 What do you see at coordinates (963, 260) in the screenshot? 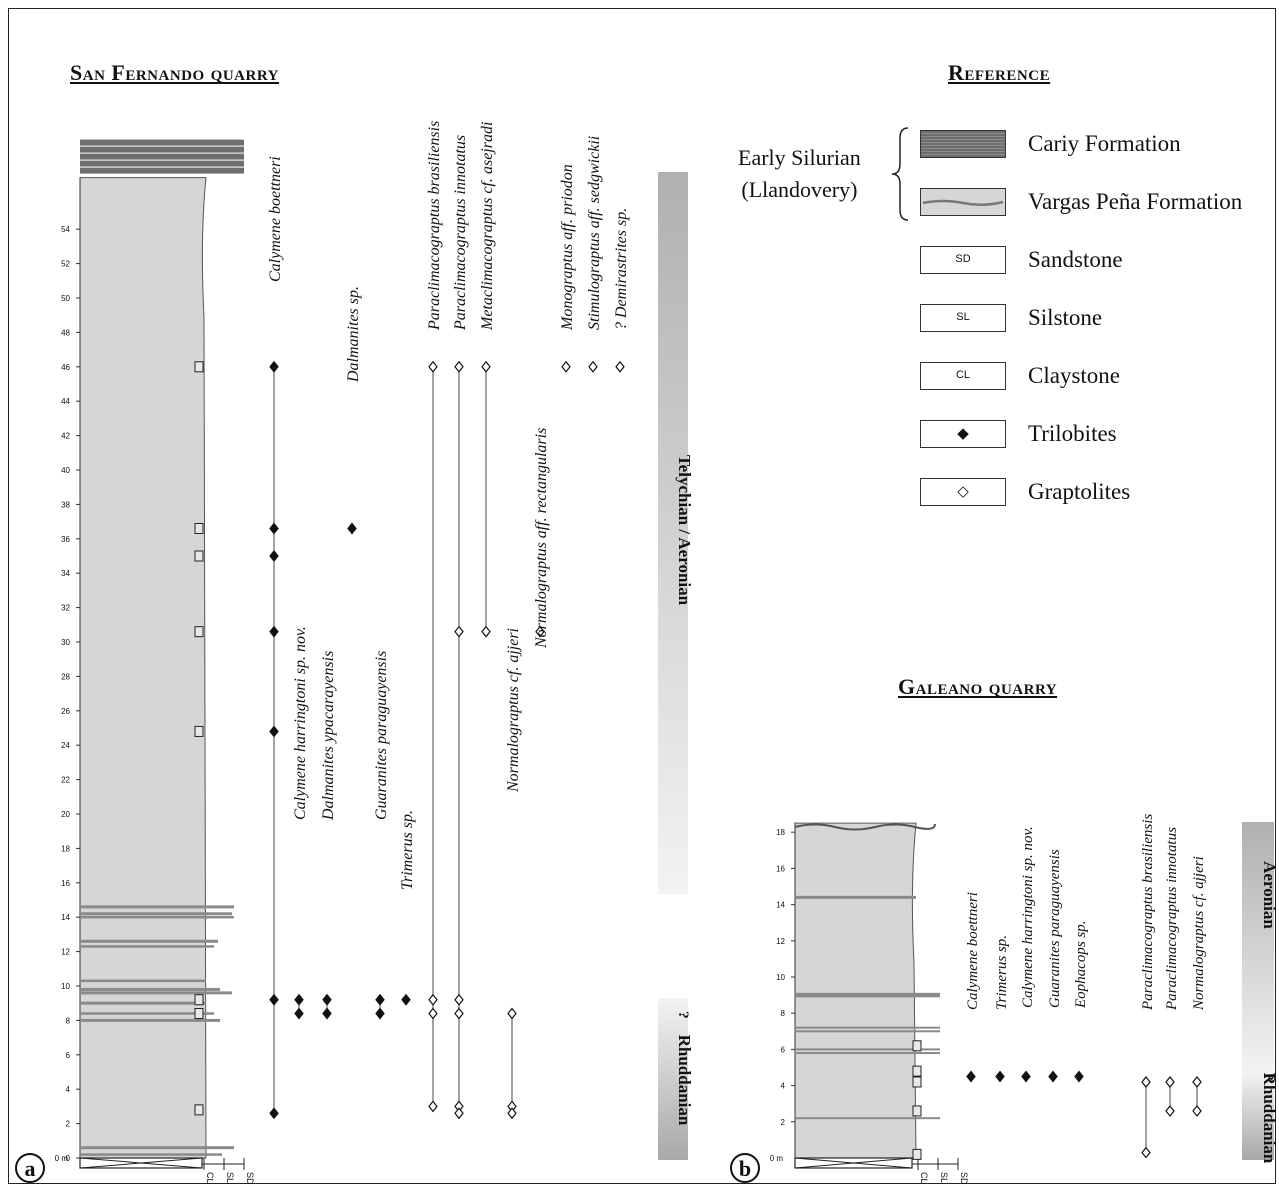
I see `legend-swatch: SD` at bounding box center [963, 260].